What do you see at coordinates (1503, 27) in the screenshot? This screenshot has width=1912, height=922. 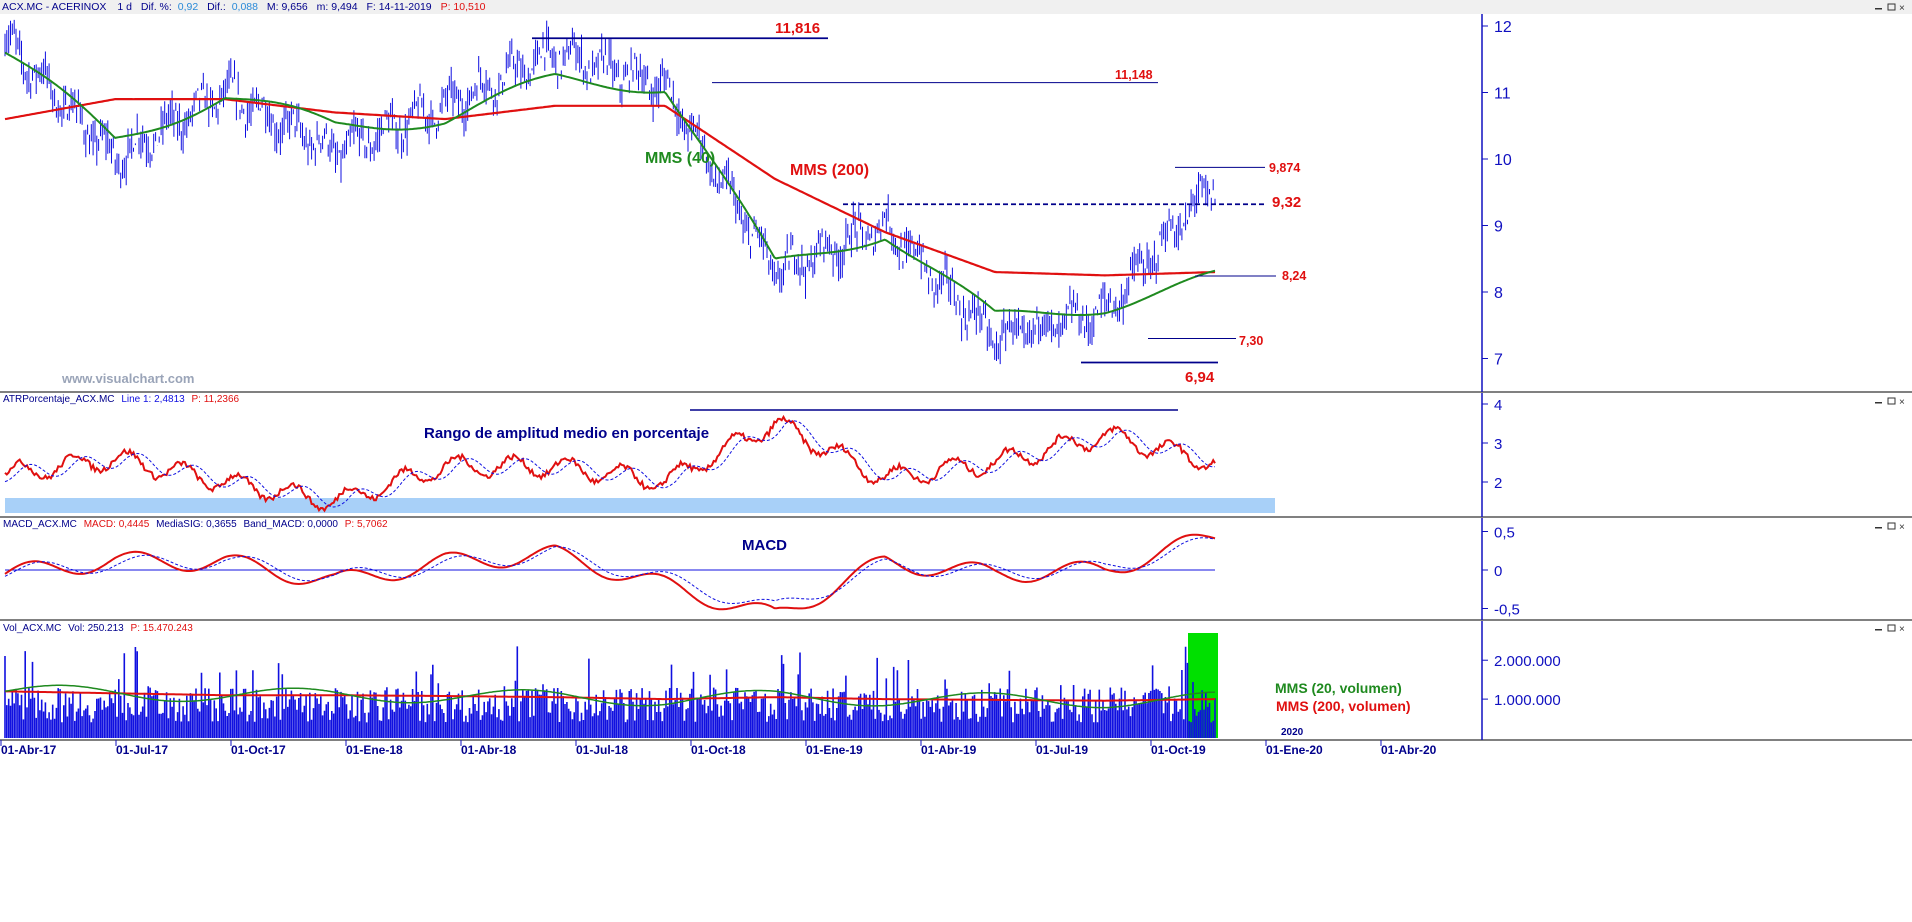 I see `y-tick-label: 12` at bounding box center [1503, 27].